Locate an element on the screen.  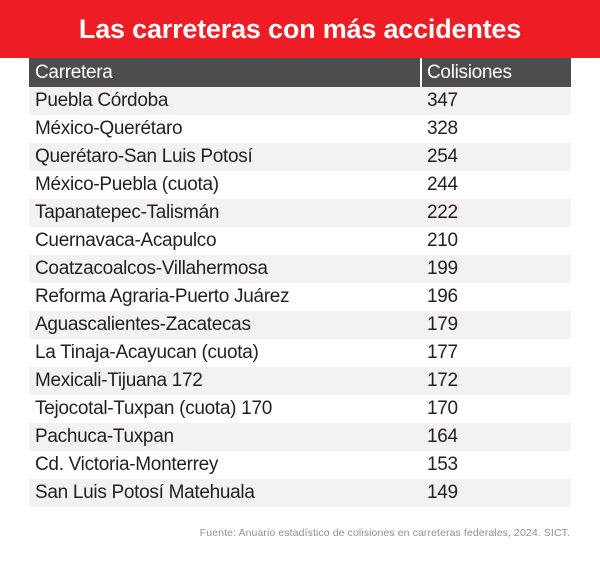
carretera-cell: Reforma Agraria-Puerto Juárez is located at coordinates (162, 296).